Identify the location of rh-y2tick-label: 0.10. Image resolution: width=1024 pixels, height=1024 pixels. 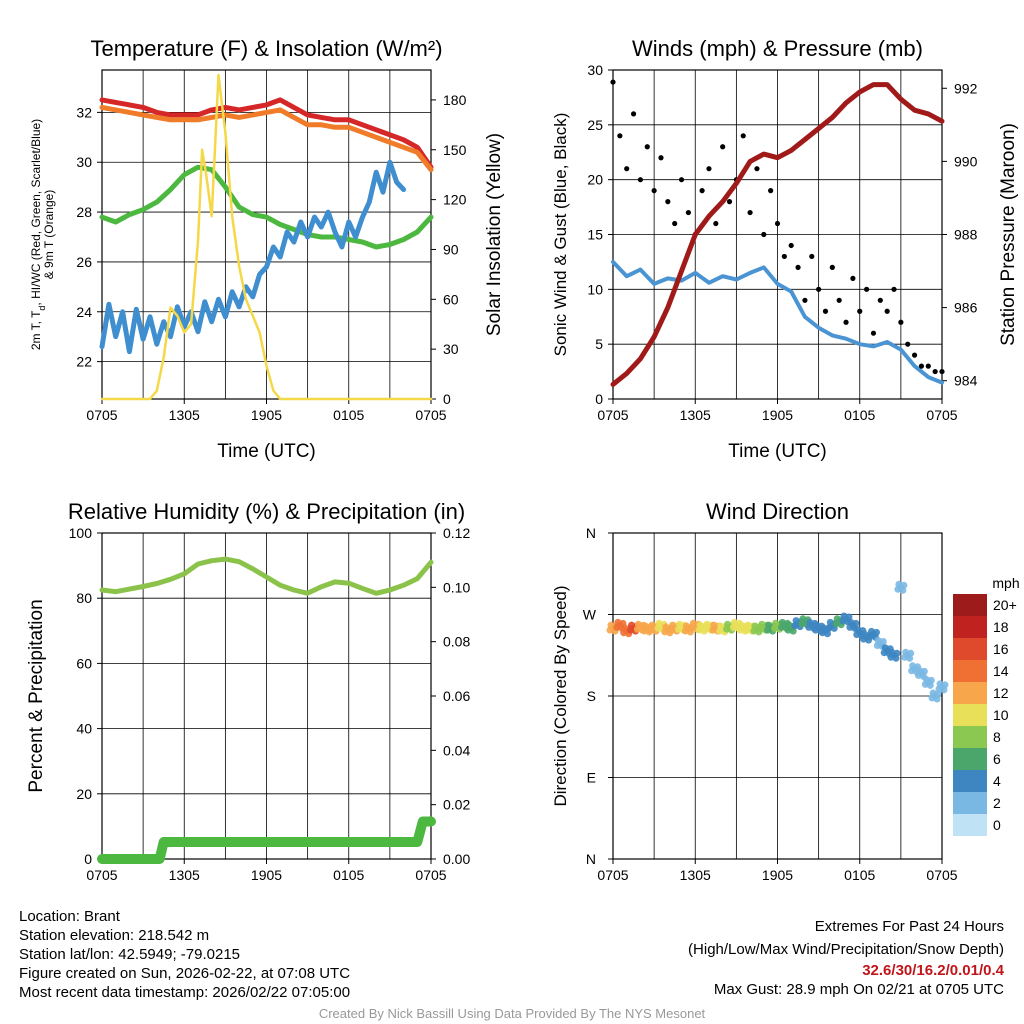
(456, 587).